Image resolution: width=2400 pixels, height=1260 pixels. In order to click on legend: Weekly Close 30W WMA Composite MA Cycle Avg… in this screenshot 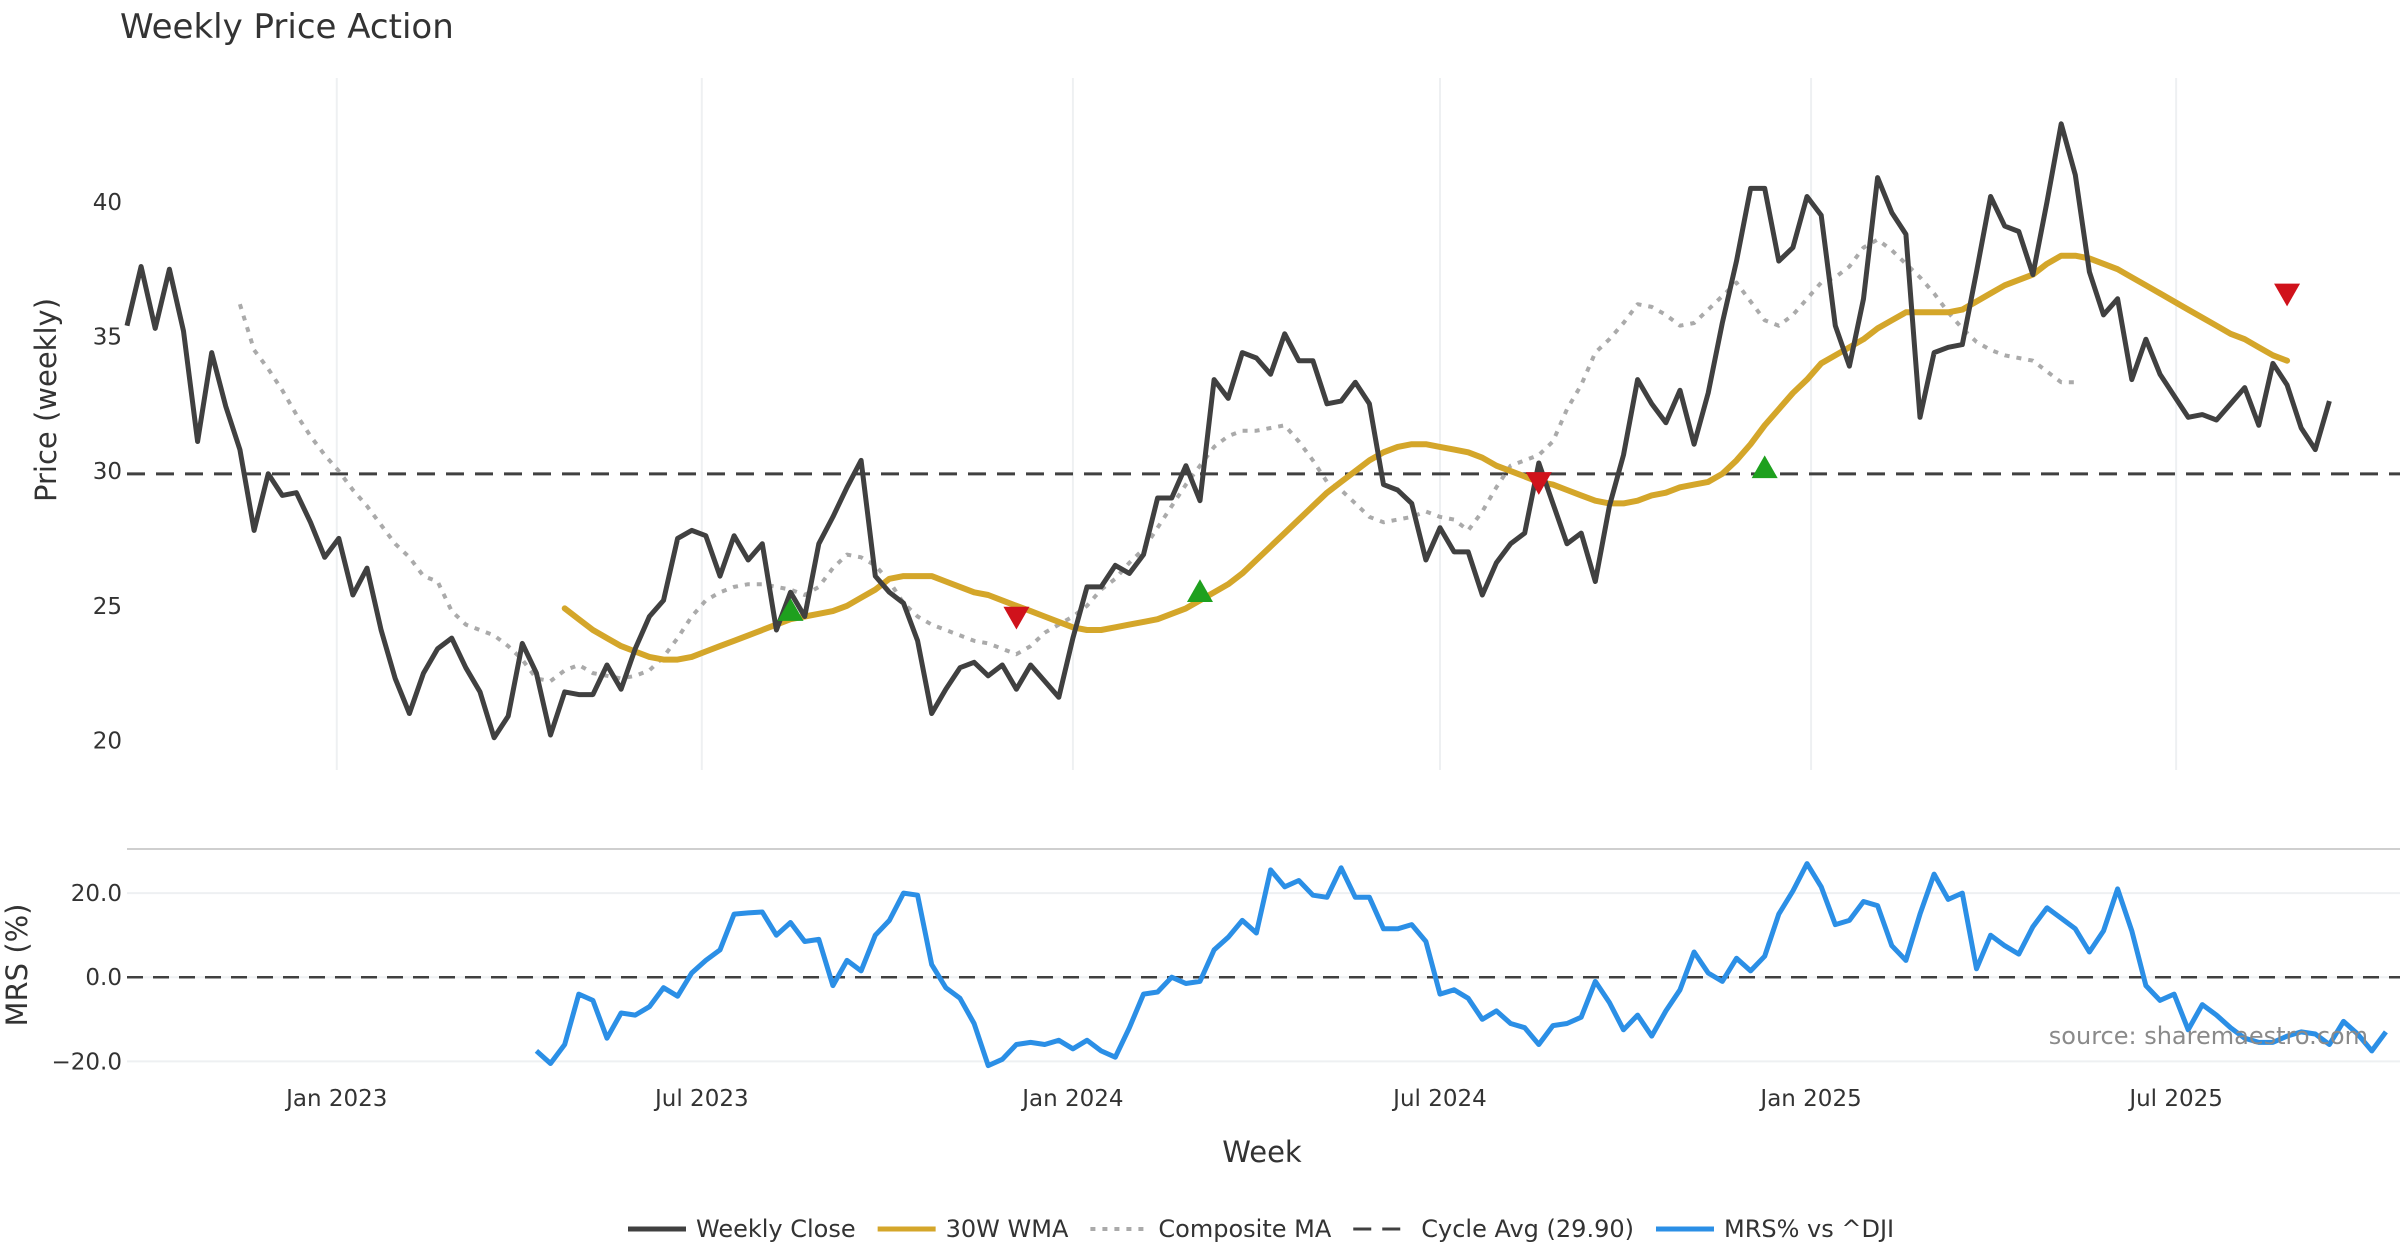, I will do `click(1261, 1229)`.